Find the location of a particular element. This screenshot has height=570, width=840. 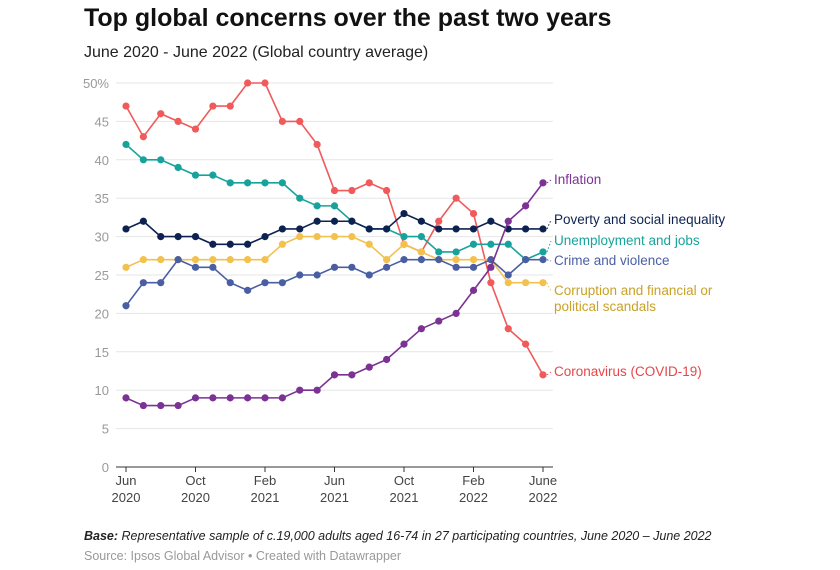

y-tick-label: 15 is located at coordinates (102, 352).